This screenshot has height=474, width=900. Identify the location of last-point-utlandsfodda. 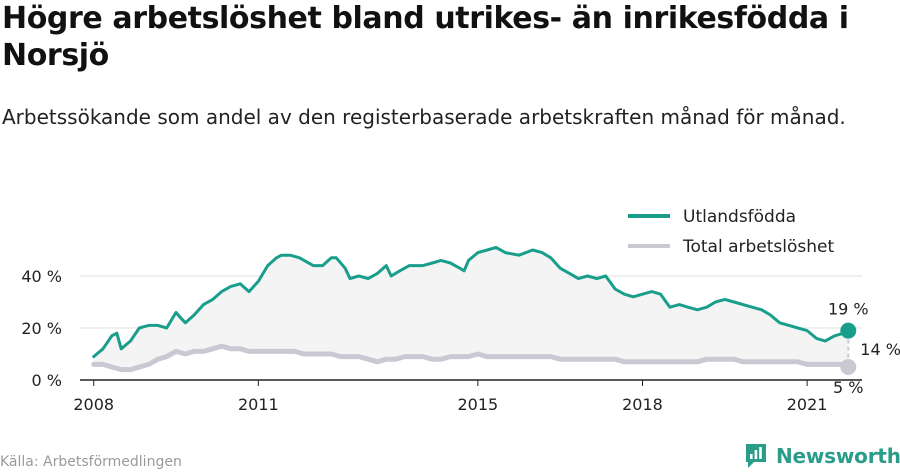
(848, 330).